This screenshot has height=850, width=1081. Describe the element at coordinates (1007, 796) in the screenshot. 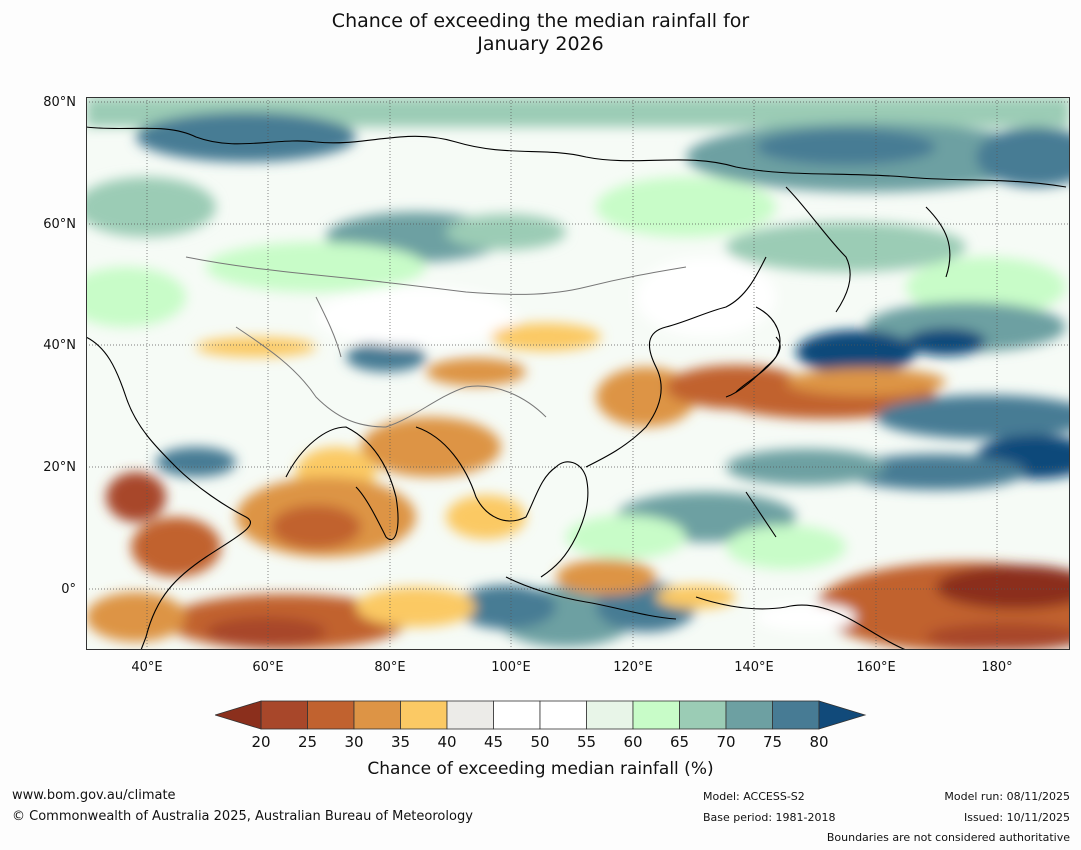

I see `model-run-date: Model run: 08/11/2025` at that location.